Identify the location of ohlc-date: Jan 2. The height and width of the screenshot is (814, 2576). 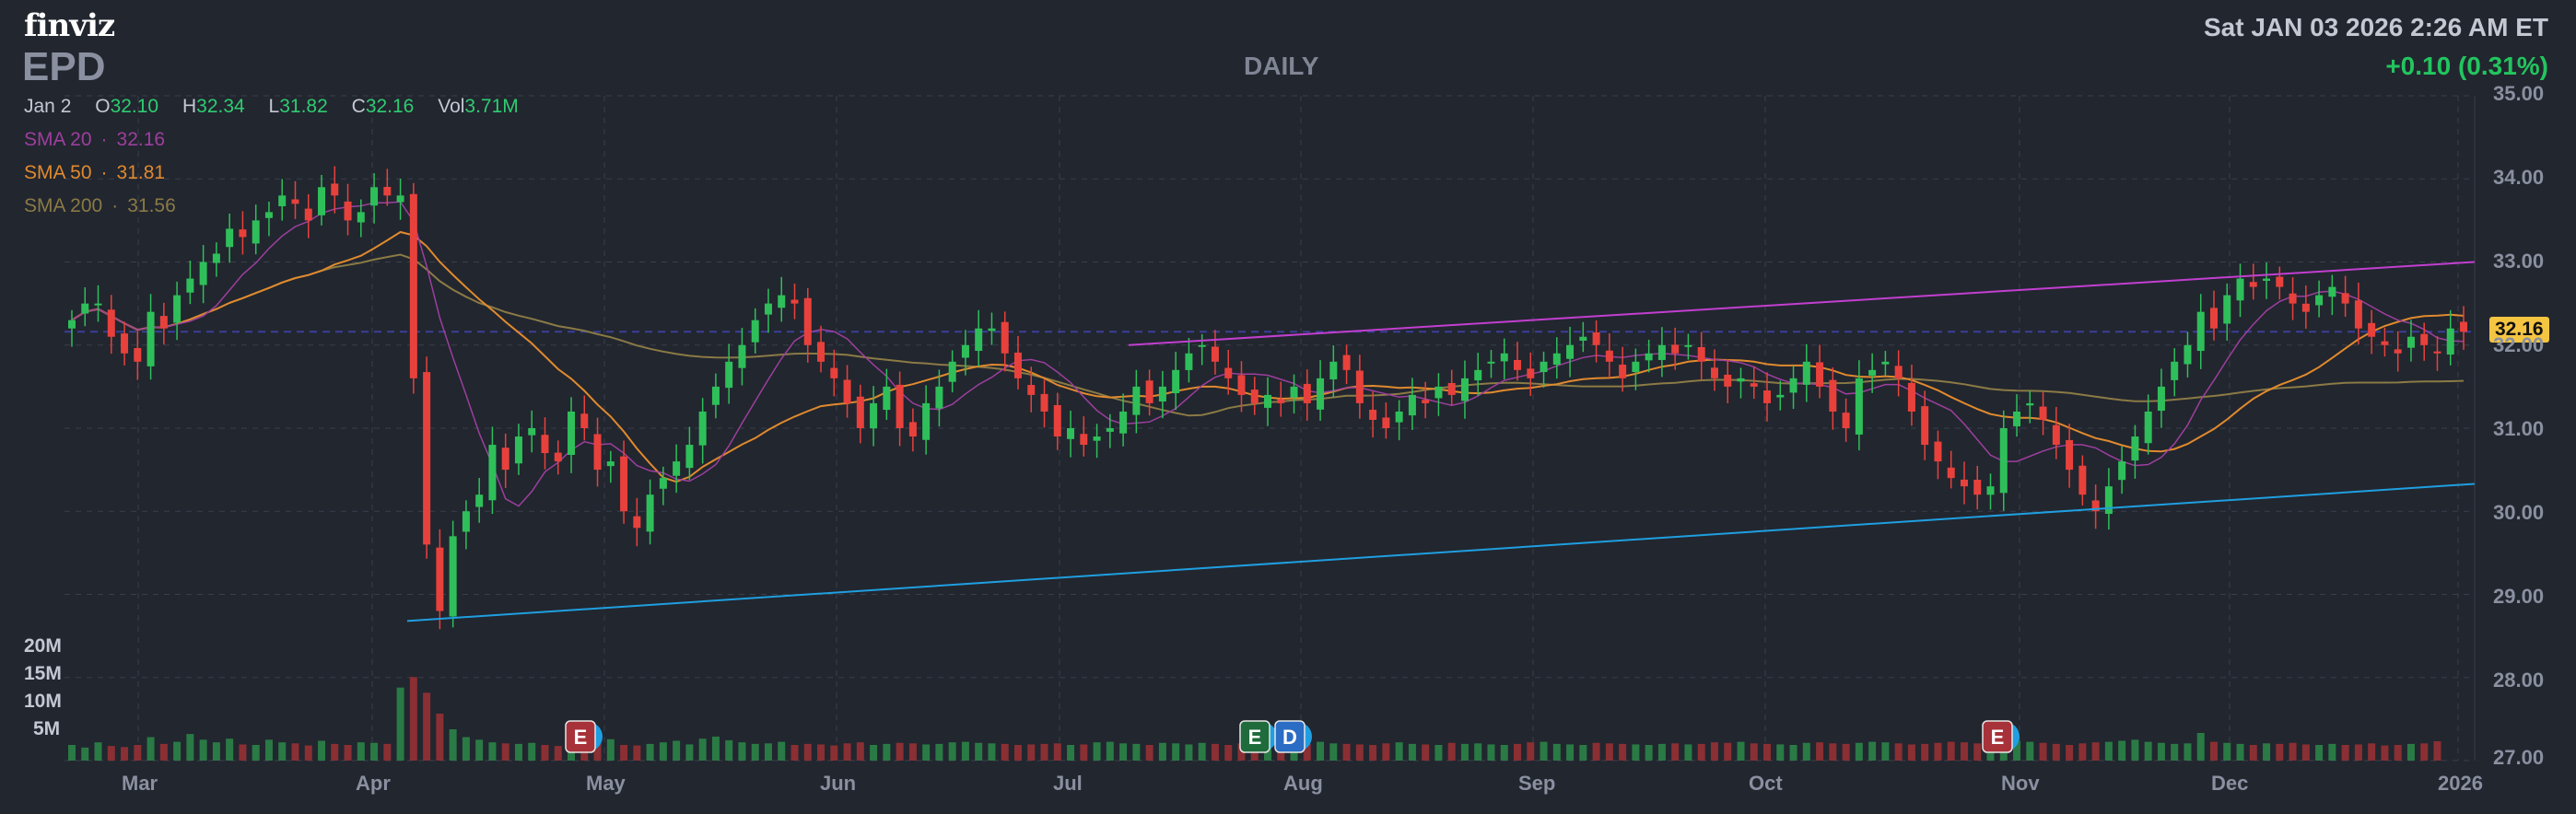
(48, 106).